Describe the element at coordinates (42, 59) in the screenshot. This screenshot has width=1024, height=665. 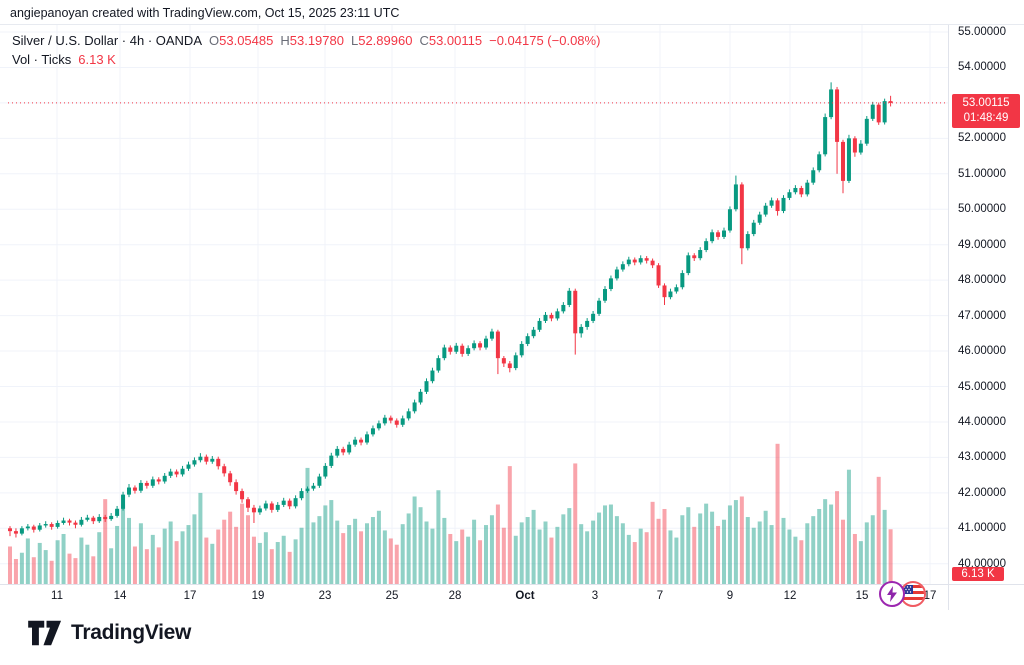
I see `volume-label: Vol · Ticks` at that location.